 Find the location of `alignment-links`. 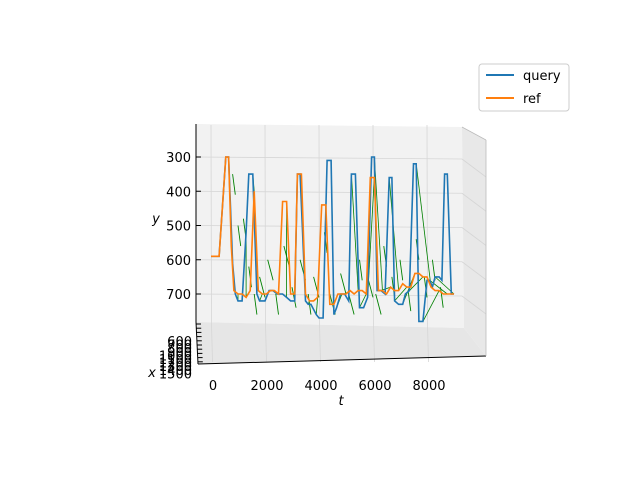

alignment-links is located at coordinates (342, 239).